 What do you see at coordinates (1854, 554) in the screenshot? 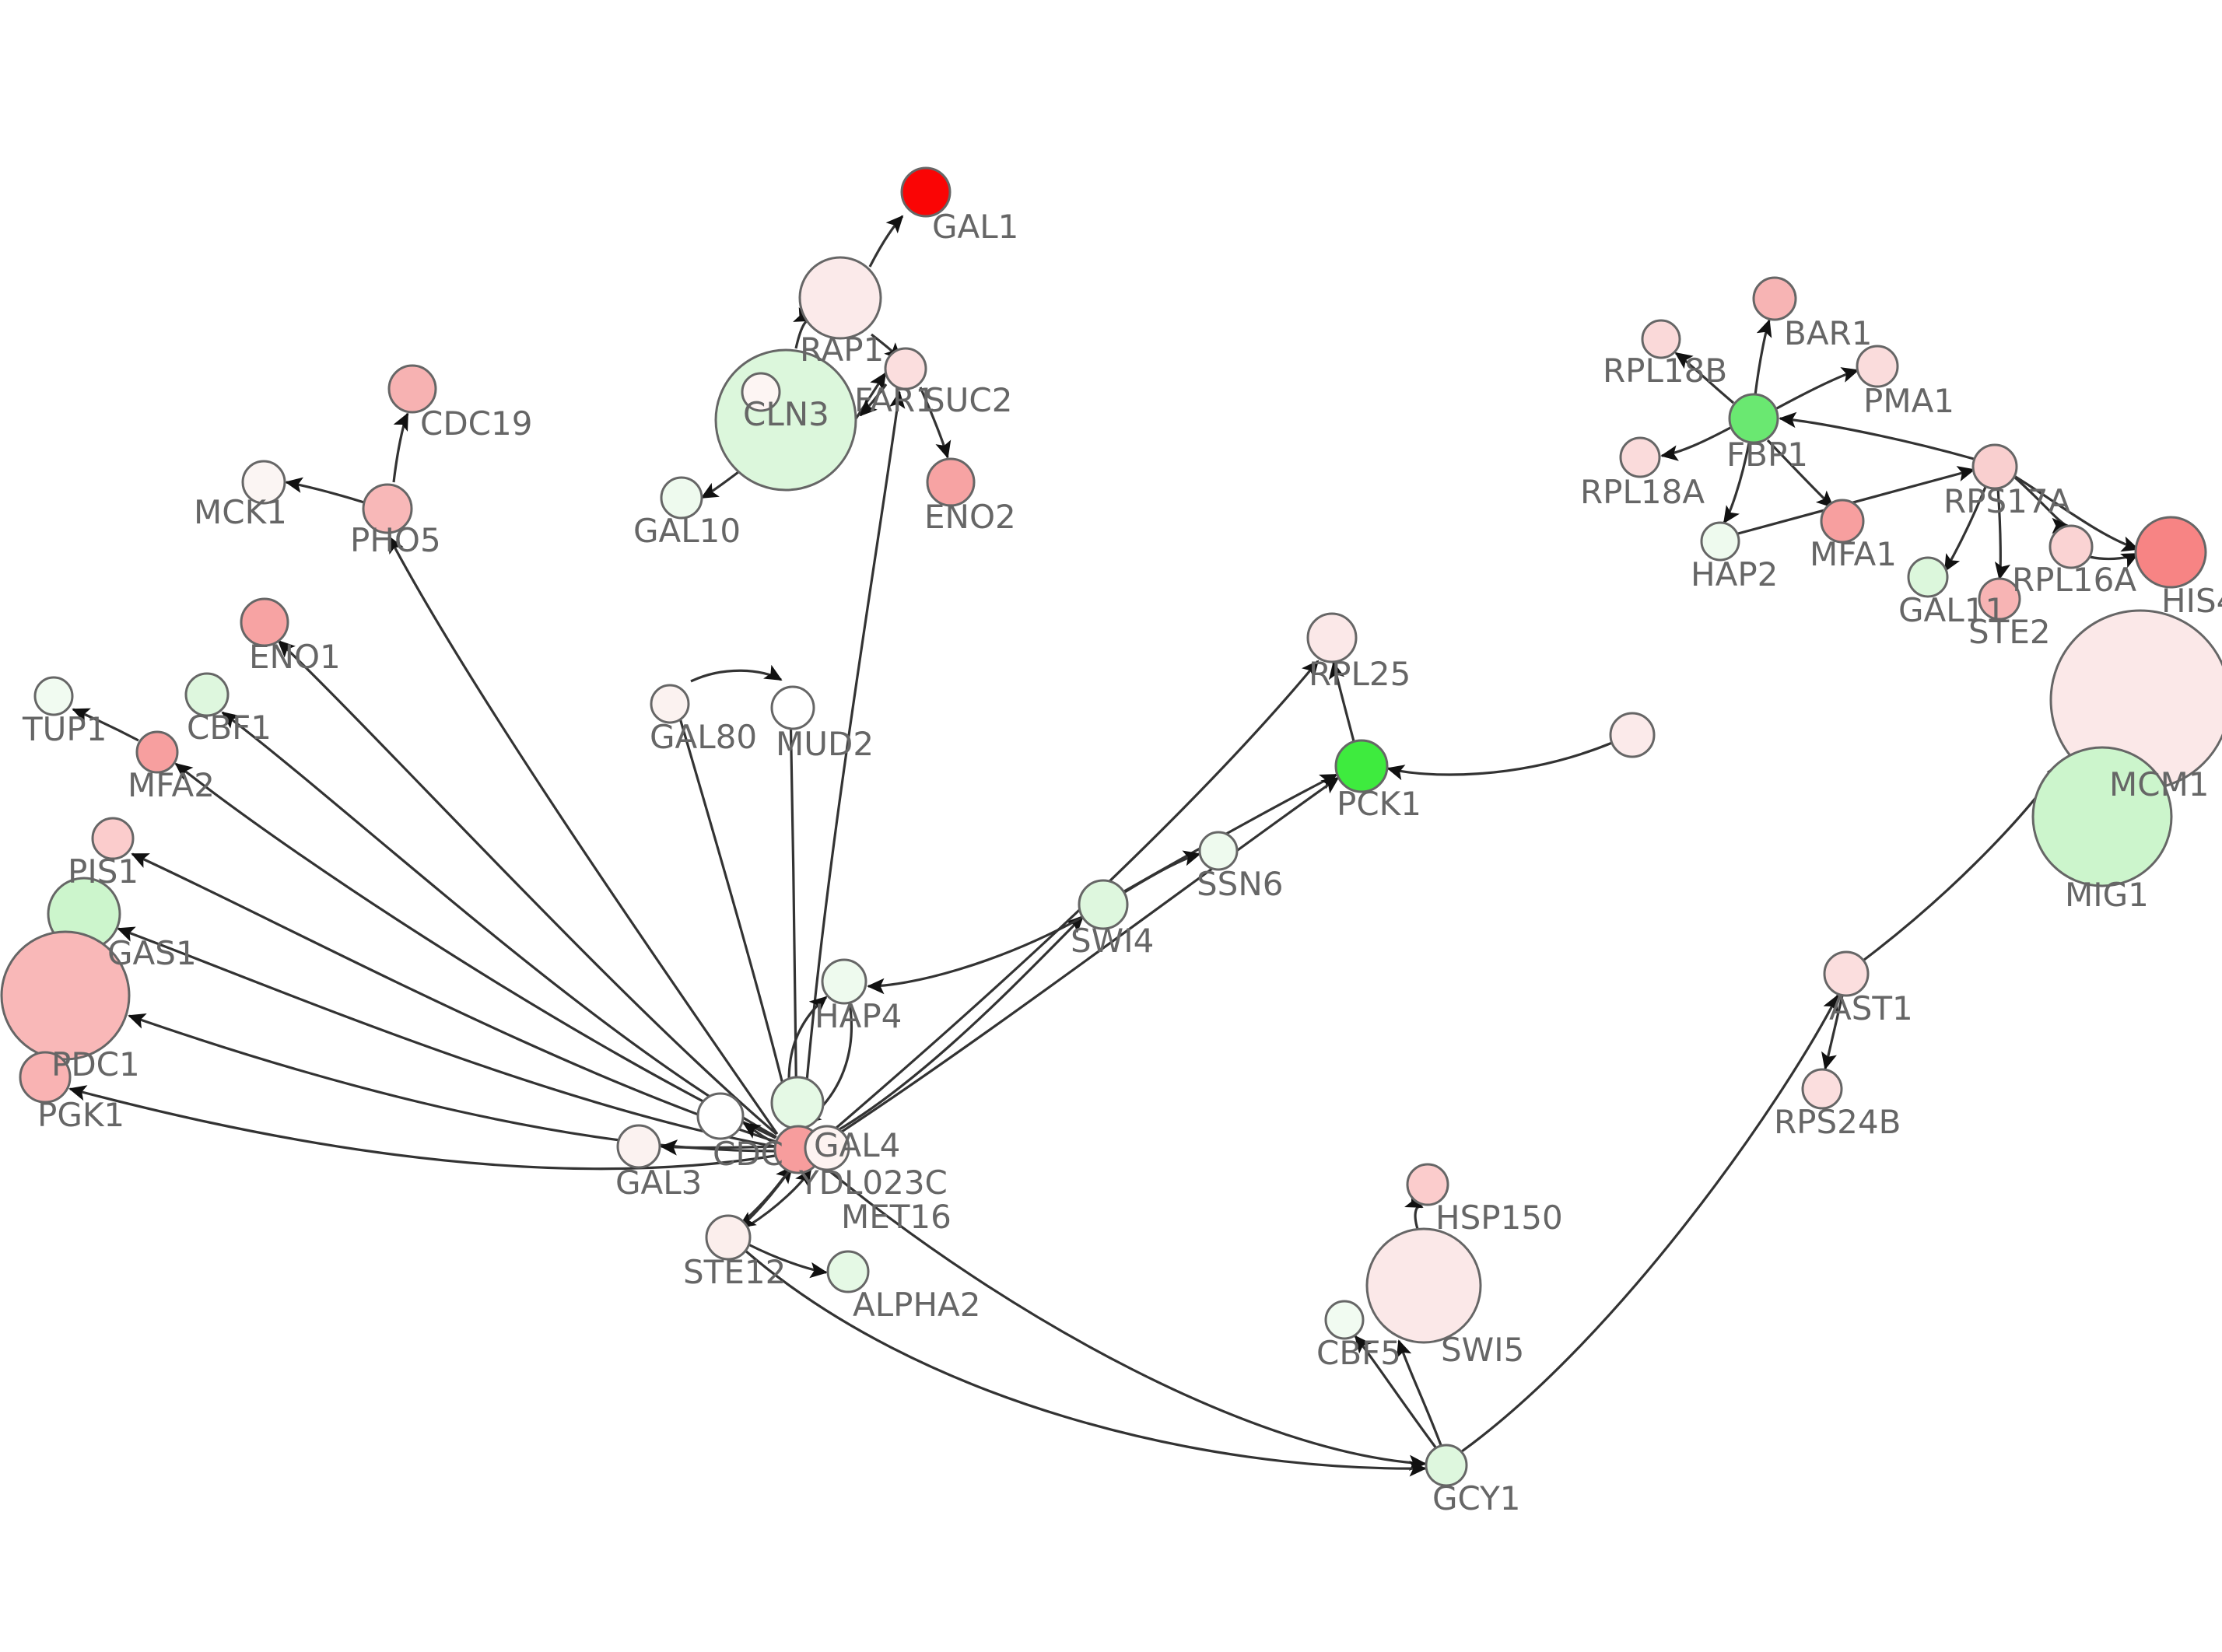
I see `gene-label-mfa1: MFA1` at bounding box center [1854, 554].